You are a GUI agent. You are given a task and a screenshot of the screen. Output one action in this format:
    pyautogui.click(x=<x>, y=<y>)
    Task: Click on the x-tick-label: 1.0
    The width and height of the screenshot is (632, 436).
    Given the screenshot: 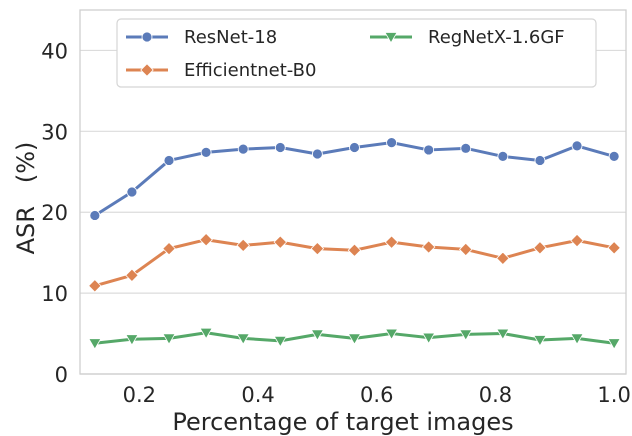 What is the action you would take?
    pyautogui.click(x=613, y=395)
    